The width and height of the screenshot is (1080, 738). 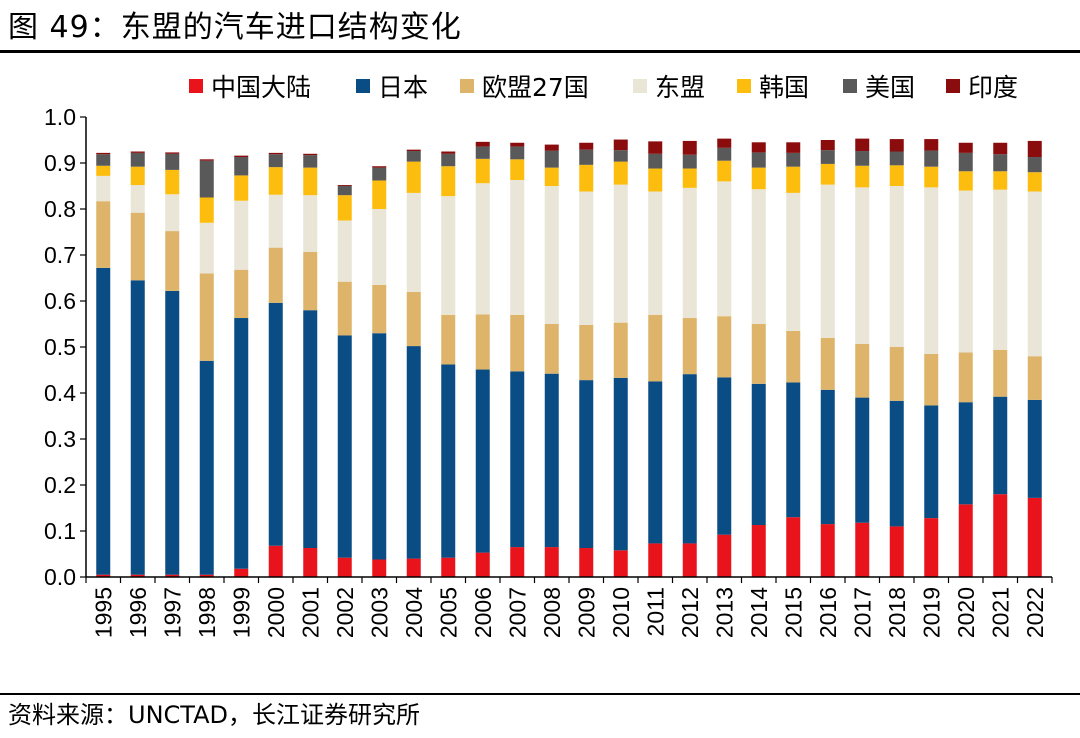 What do you see at coordinates (235, 27) in the screenshot?
I see `figure-title: 图 49：东盟的汽车进口结构变化` at bounding box center [235, 27].